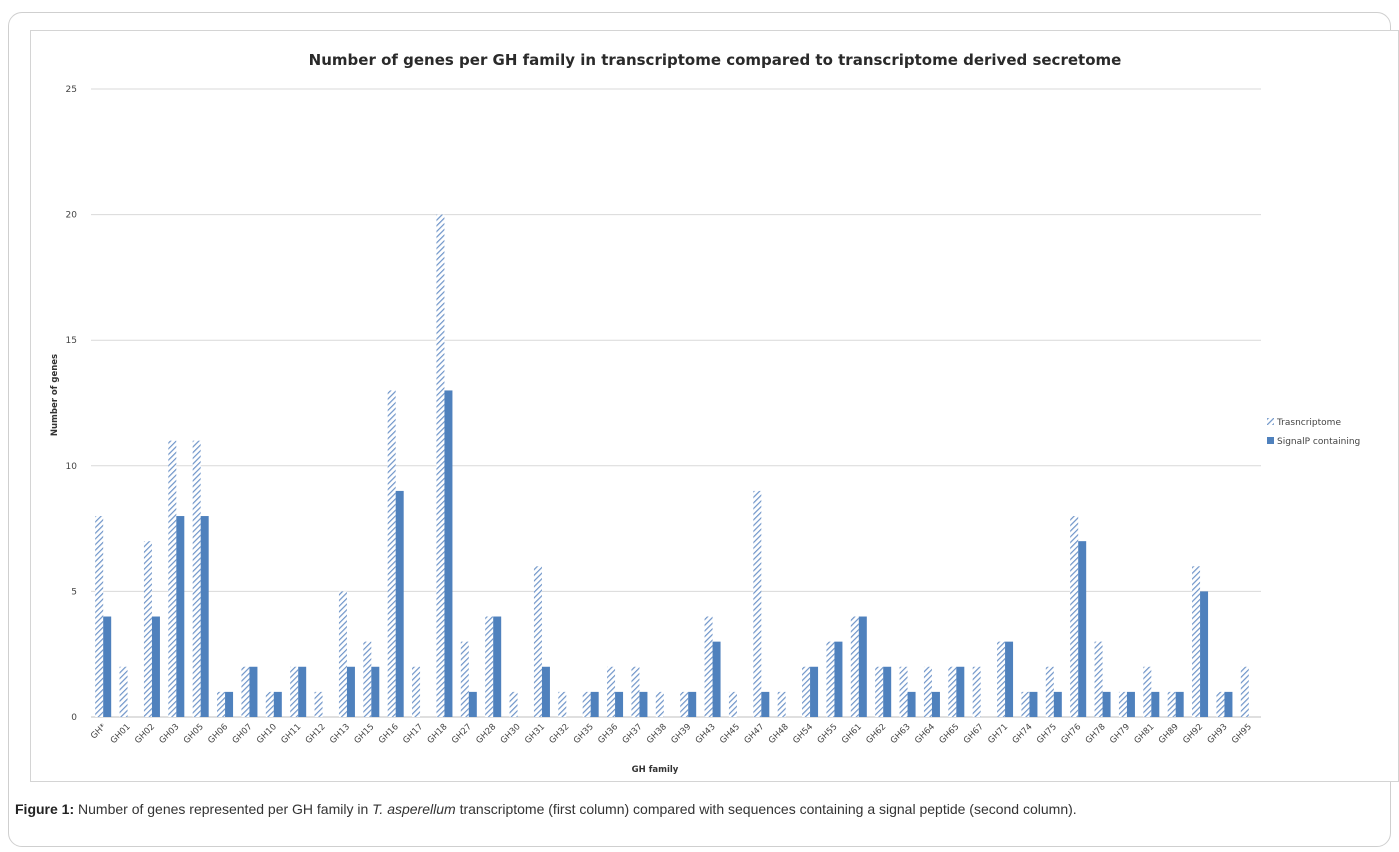 The image size is (1399, 852). I want to click on x-tick-label: GH71, so click(998, 734).